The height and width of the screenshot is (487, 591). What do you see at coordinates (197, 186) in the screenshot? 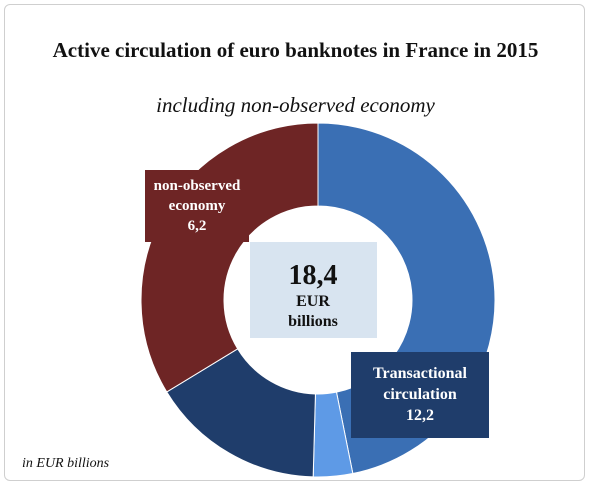
I see `non-observed-label-line1: non-observed` at bounding box center [197, 186].